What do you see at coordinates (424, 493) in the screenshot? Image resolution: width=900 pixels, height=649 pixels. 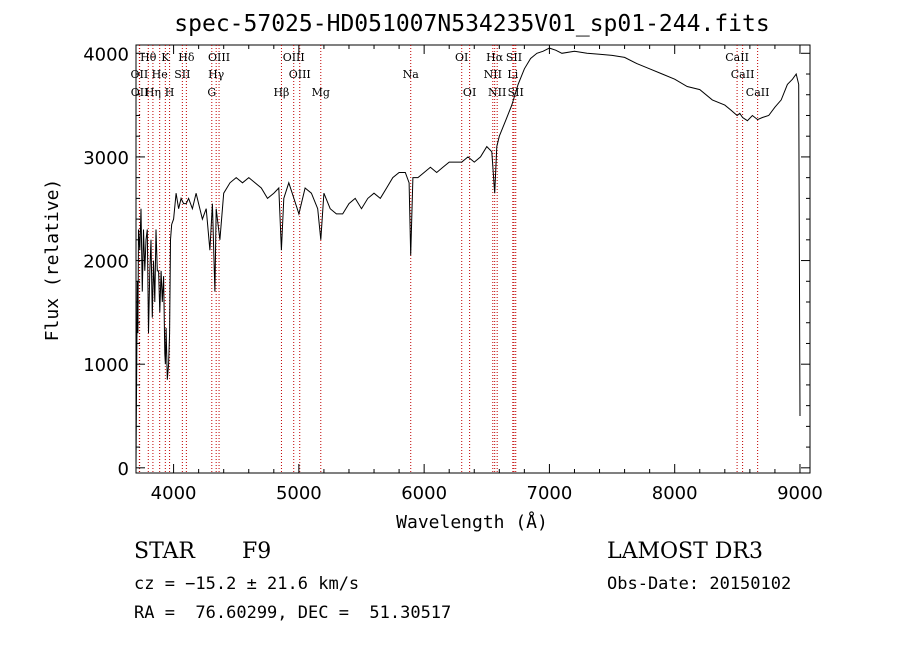 I see `x-tick-label-6000: 6000` at bounding box center [424, 493].